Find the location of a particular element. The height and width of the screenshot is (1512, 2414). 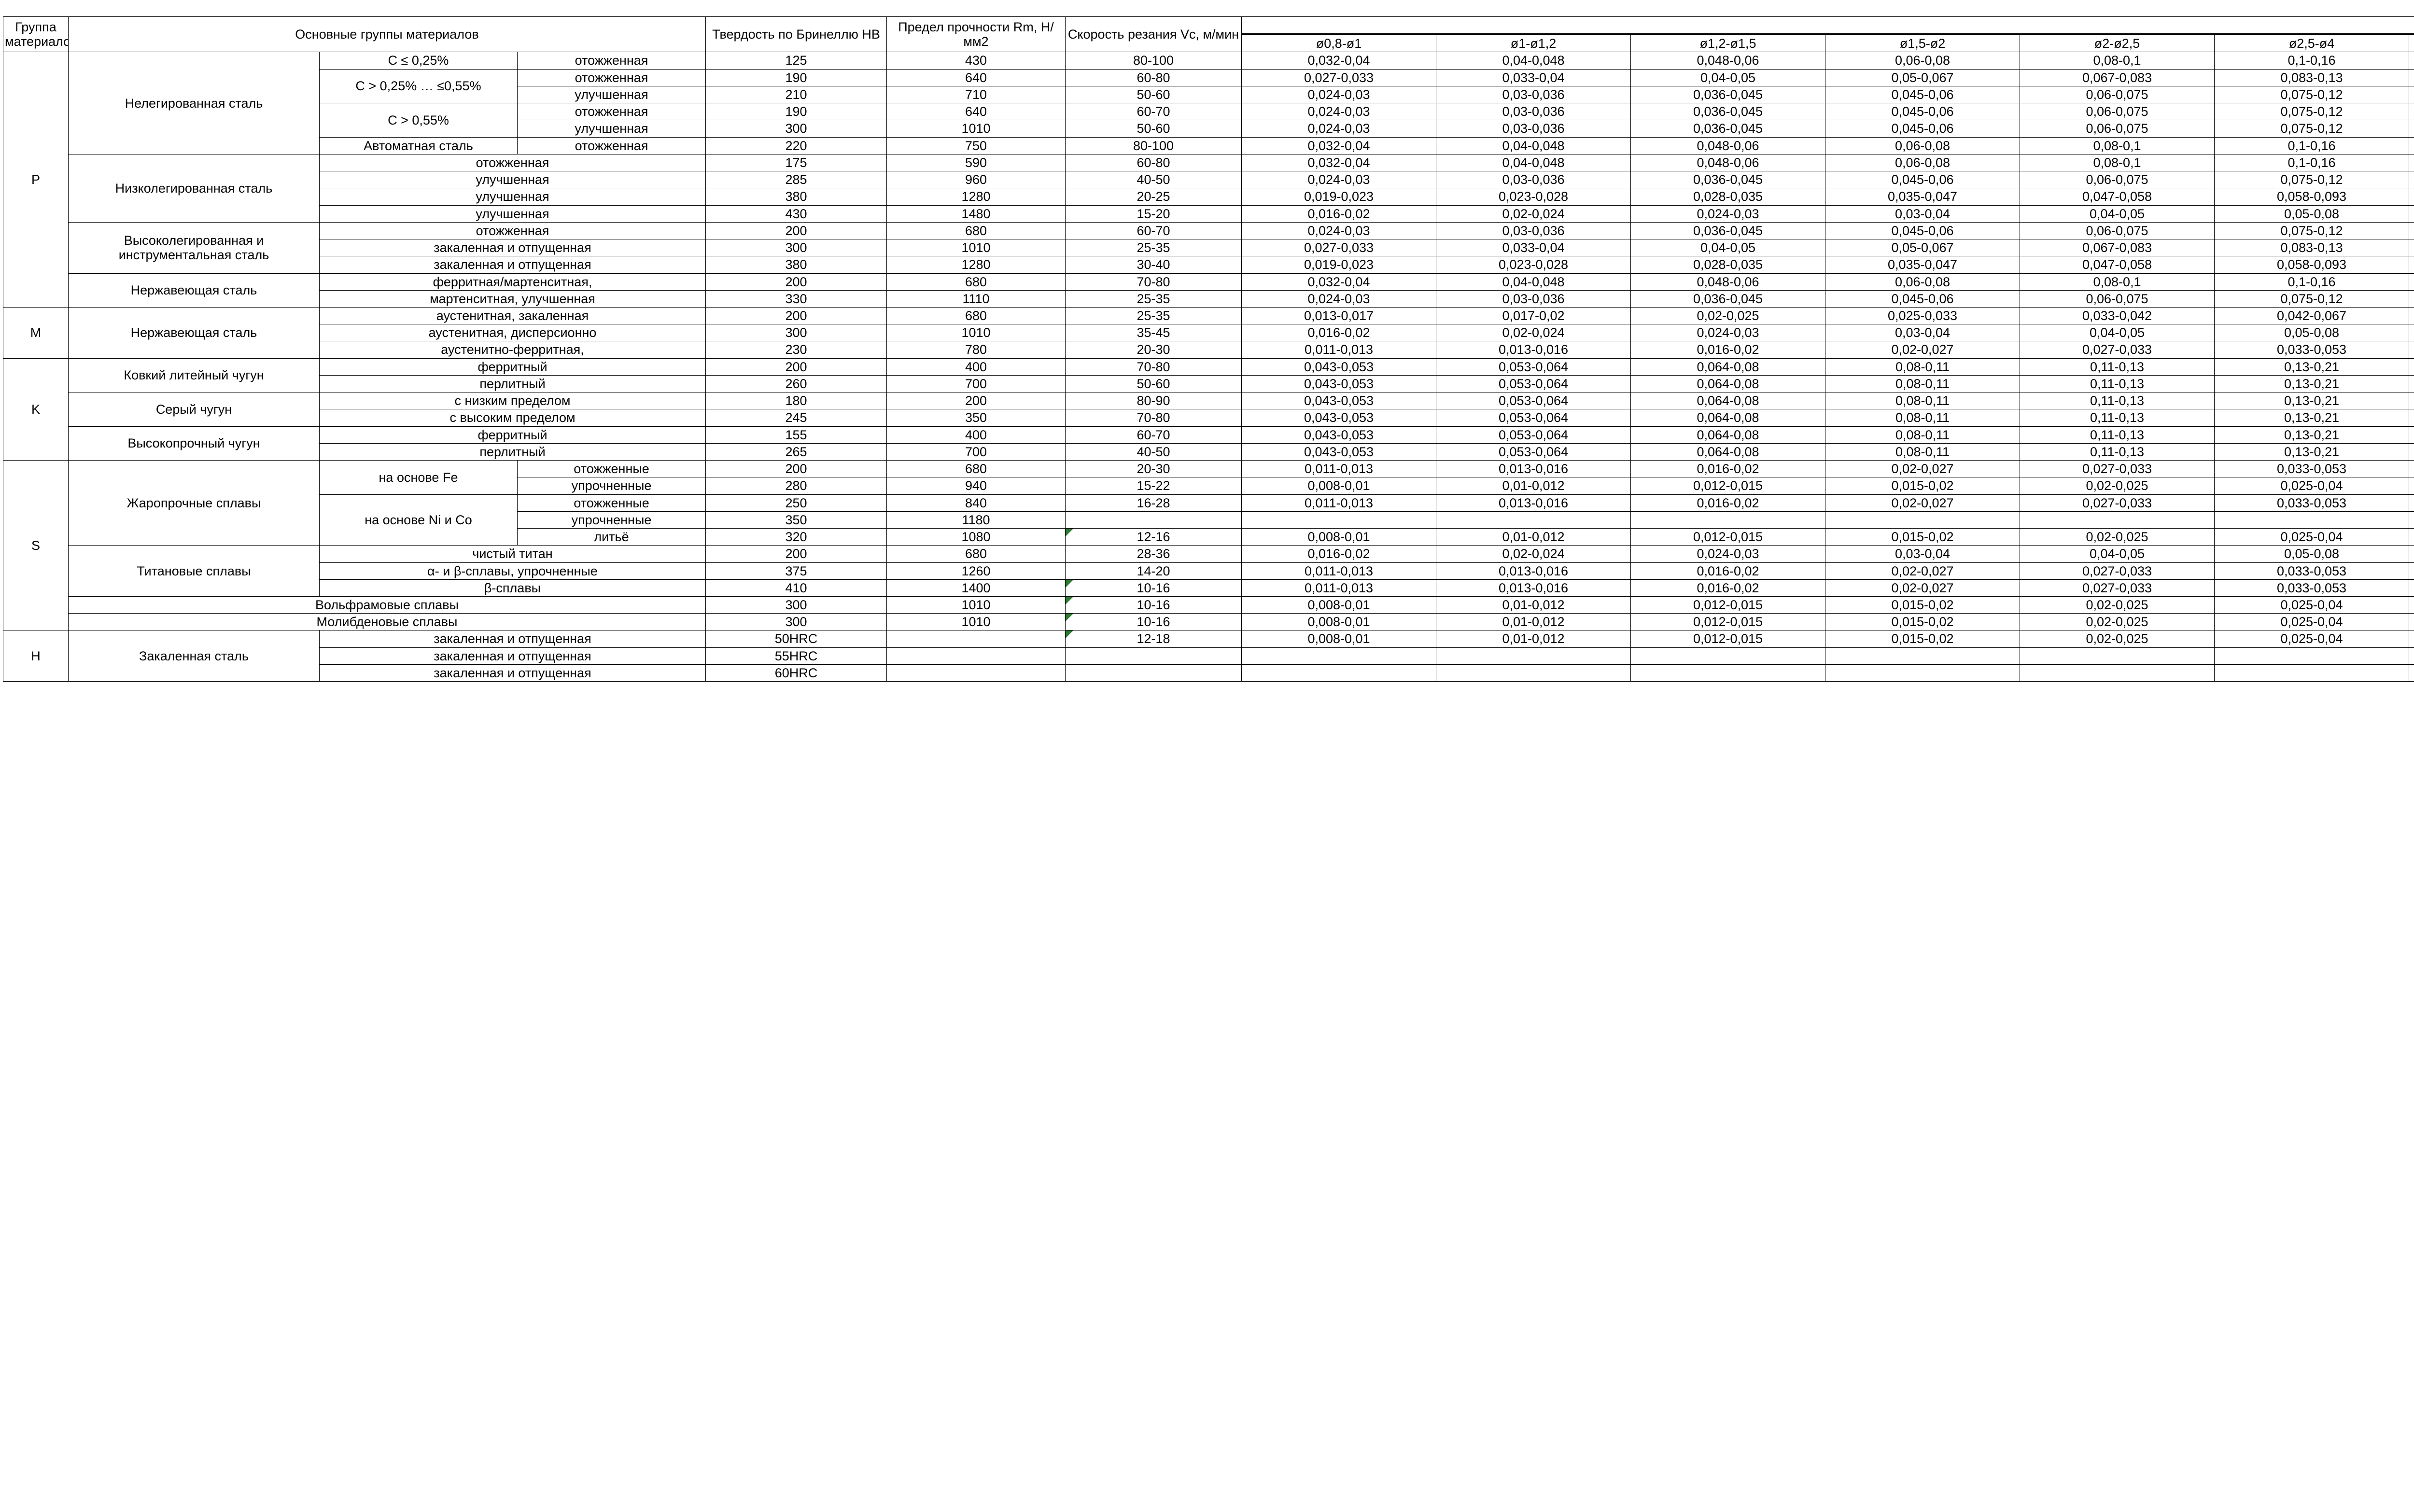

feed-cell-d1: 0,016-0,02 is located at coordinates (1339, 554).